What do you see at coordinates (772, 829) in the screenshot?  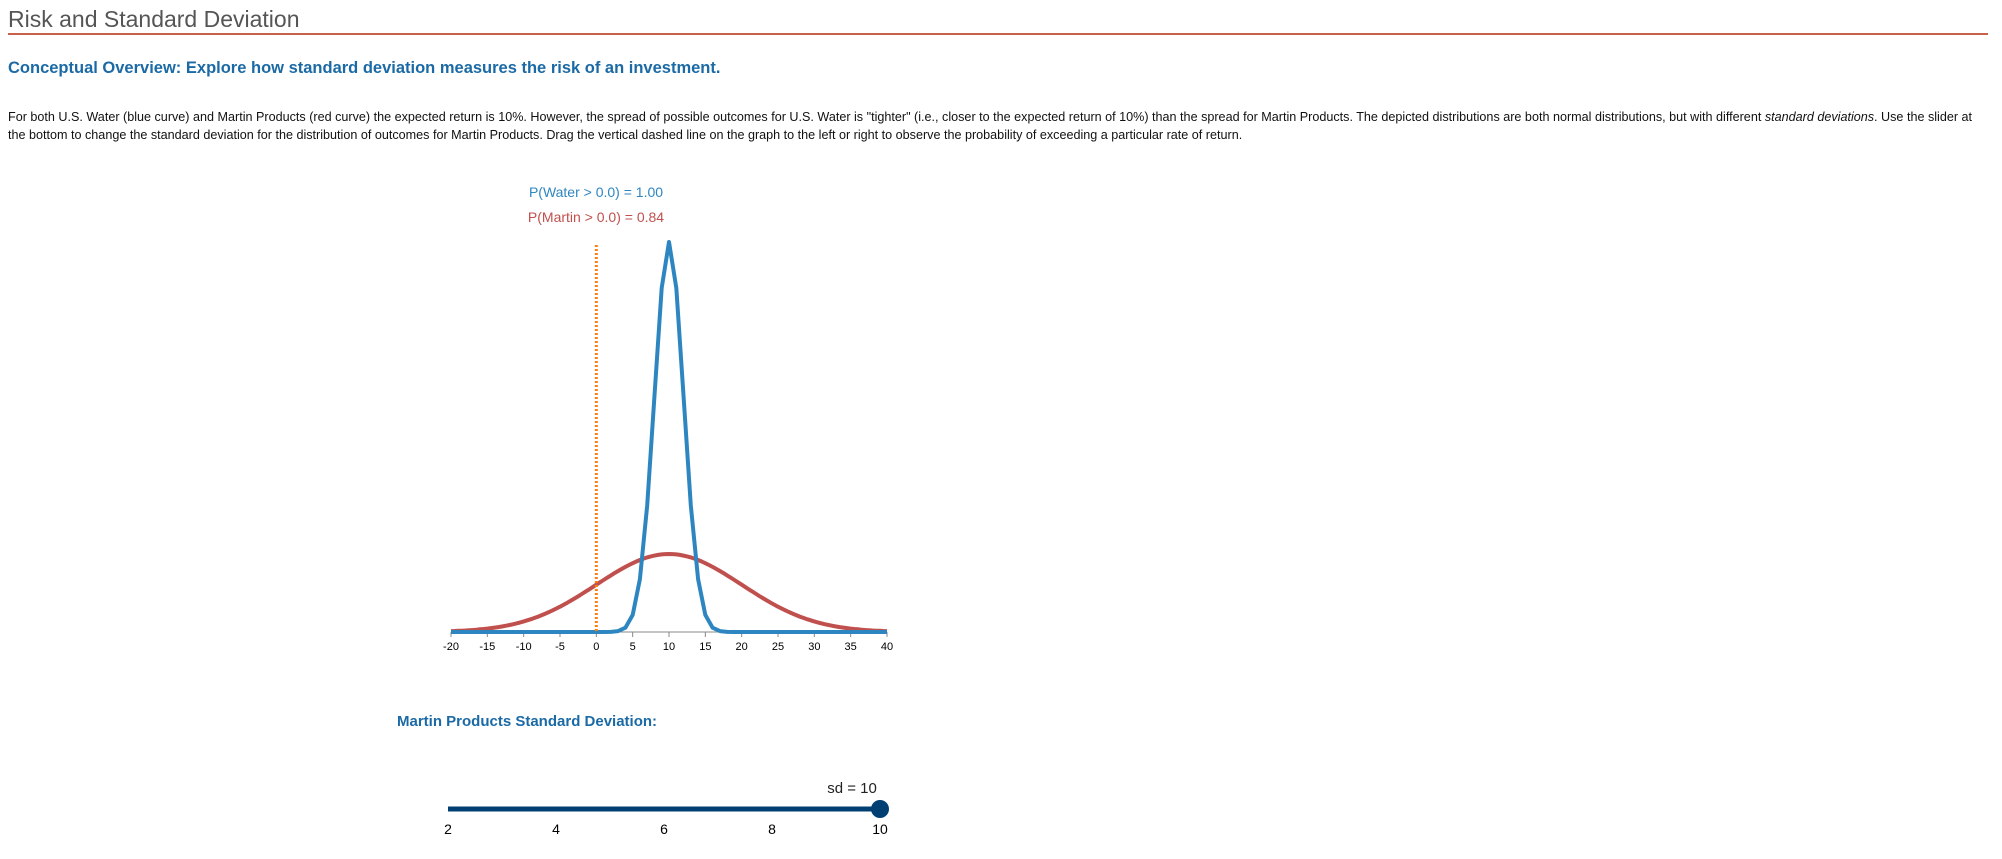 I see `slider-tick-label: 8` at bounding box center [772, 829].